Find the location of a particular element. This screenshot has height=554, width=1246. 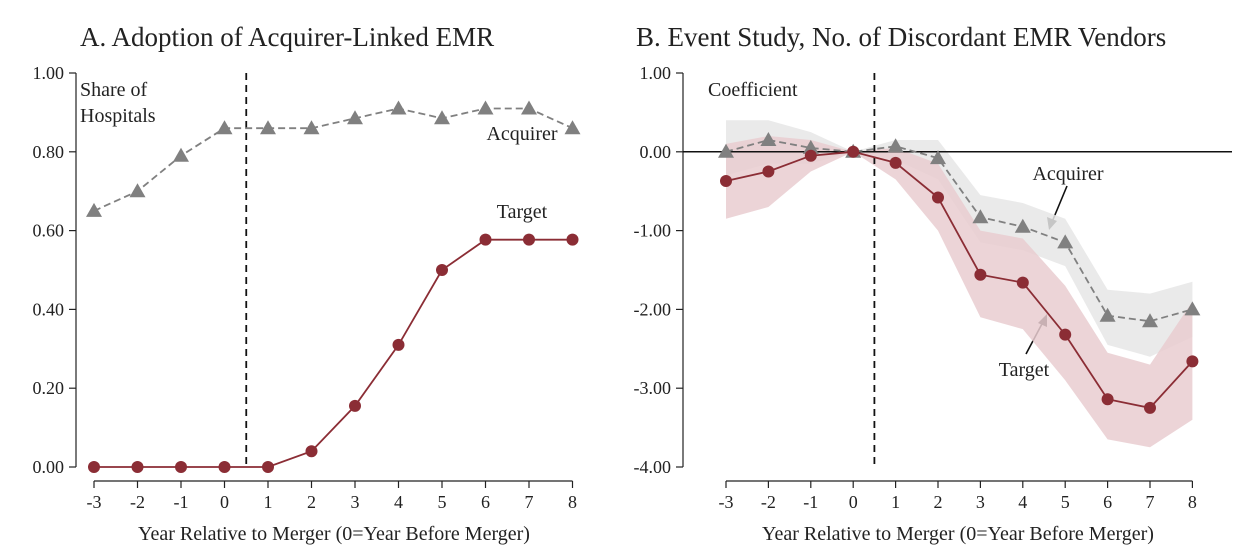

panel-a-y-tick-label: 0.40 is located at coordinates (49, 309).